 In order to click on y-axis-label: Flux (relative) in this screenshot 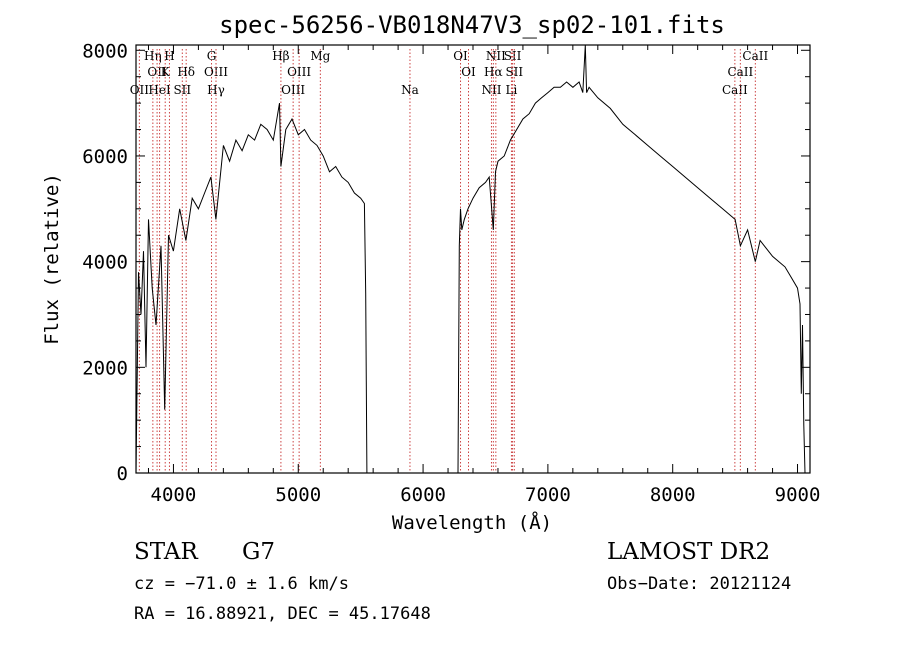, I will do `click(52, 259)`.